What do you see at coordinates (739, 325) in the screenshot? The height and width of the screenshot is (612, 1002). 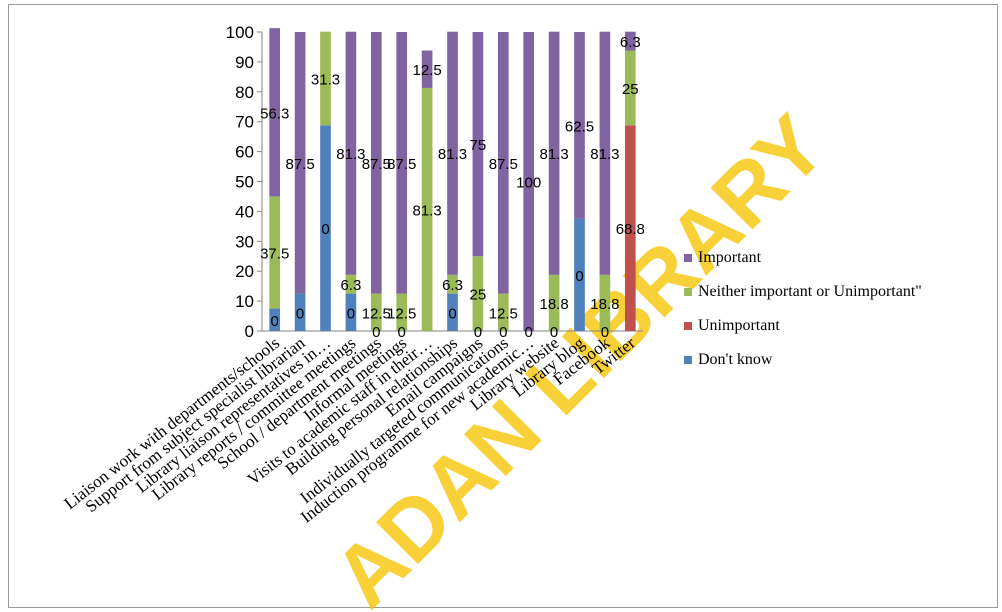 I see `legend-label: Unimportant` at bounding box center [739, 325].